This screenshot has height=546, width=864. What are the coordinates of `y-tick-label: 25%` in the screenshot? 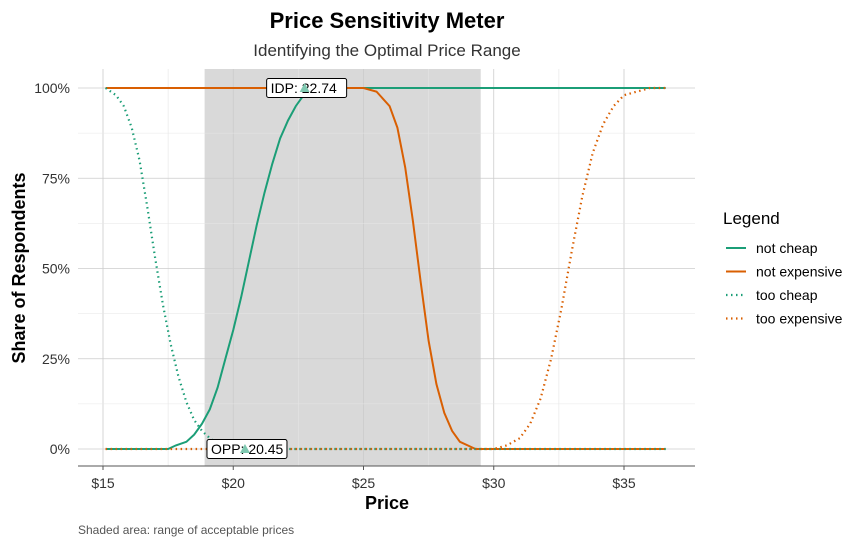 It's located at (56, 359).